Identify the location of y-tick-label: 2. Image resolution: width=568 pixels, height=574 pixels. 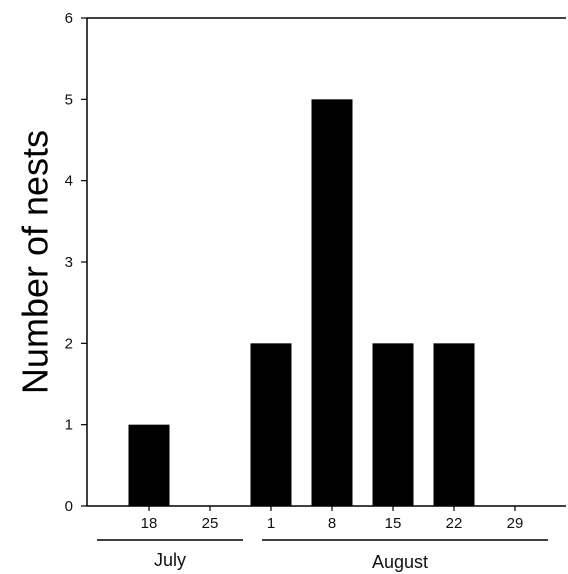
(69, 343).